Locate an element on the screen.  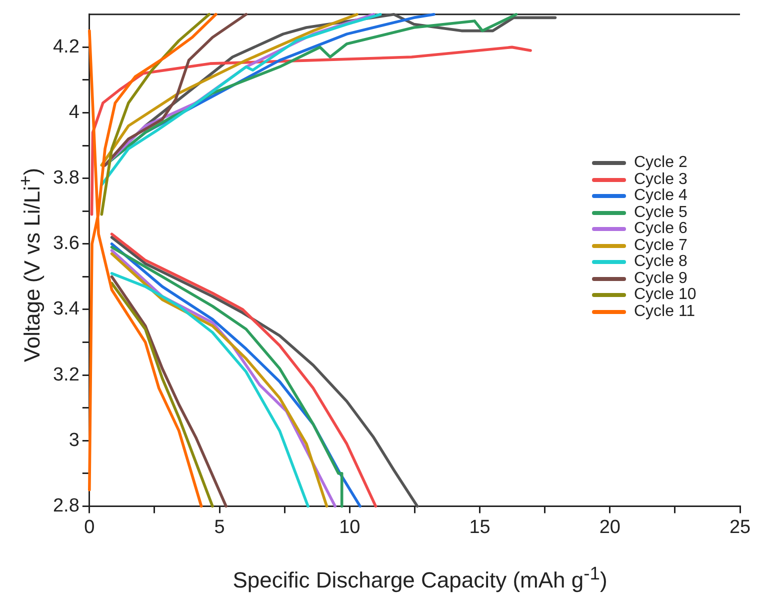
x-tick-label: 25 is located at coordinates (740, 527).